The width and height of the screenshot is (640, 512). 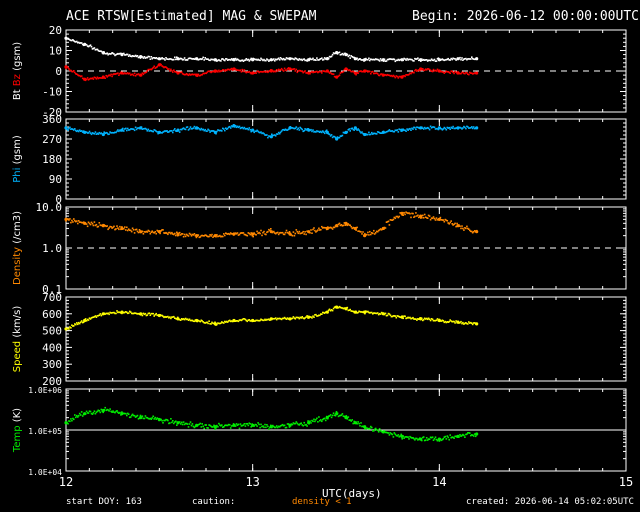 What do you see at coordinates (253, 425) in the screenshot?
I see `data-value-temp` at bounding box center [253, 425].